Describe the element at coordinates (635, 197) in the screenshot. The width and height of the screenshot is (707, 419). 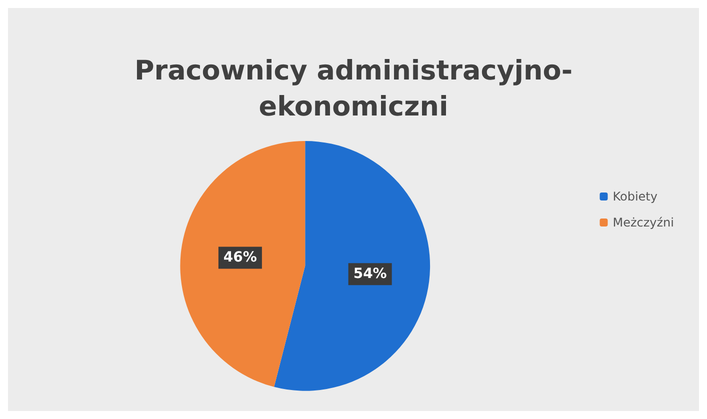
I see `legend-label: Kobiety` at that location.